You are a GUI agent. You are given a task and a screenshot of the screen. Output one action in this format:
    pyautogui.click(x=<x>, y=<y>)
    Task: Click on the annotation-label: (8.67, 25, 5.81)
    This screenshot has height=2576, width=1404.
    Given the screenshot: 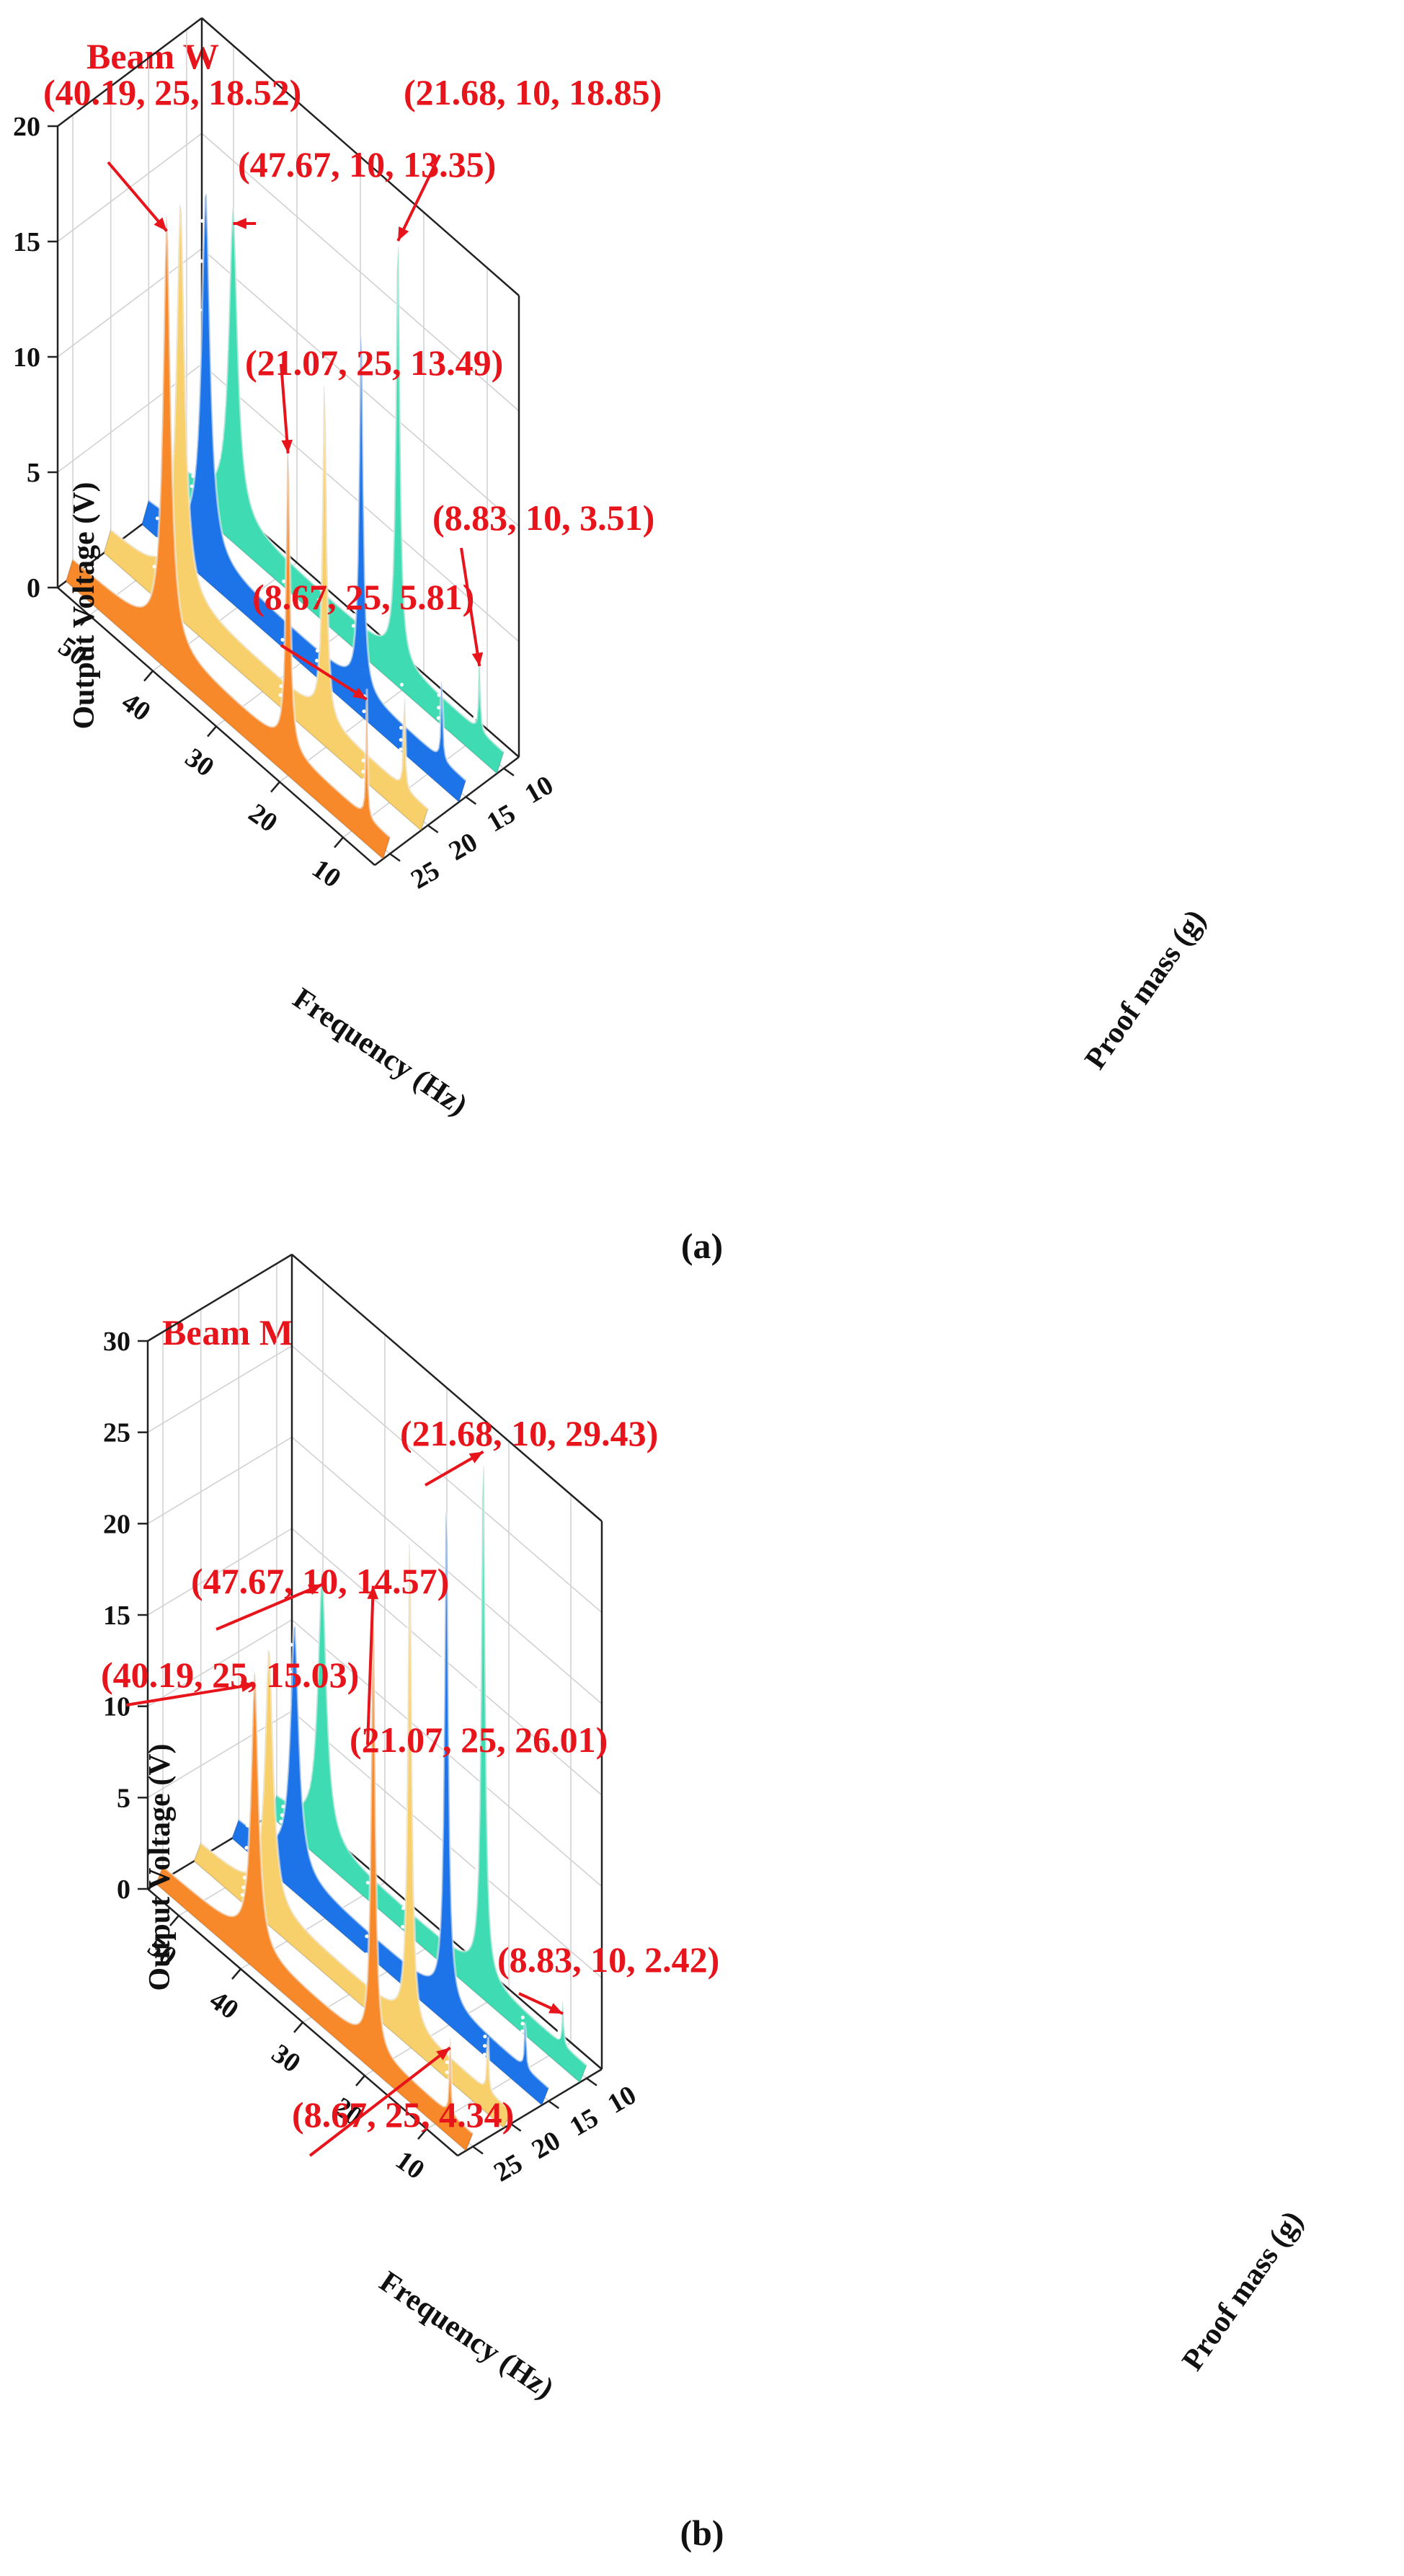 What is the action you would take?
    pyautogui.click(x=363, y=597)
    